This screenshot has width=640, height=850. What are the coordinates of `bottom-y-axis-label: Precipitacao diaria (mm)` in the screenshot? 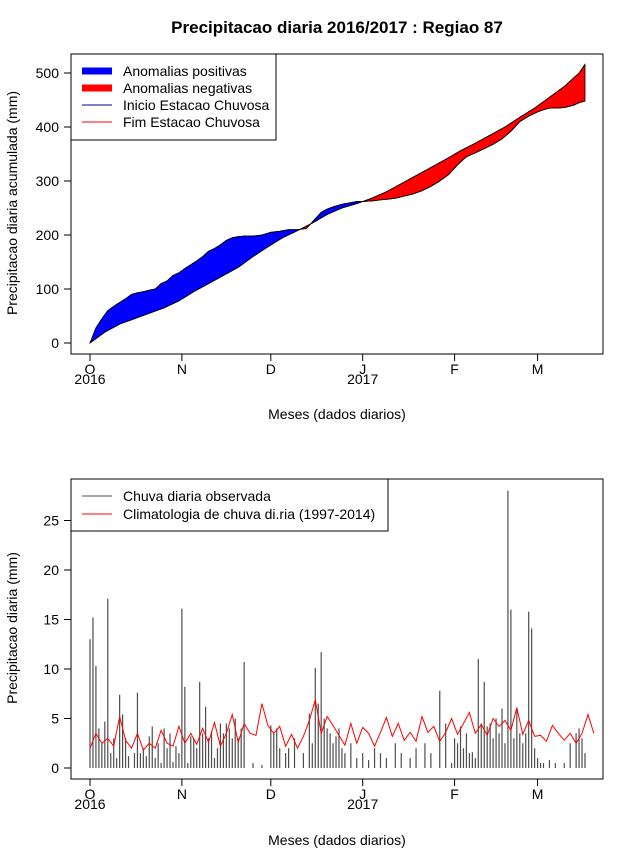 It's located at (12, 628).